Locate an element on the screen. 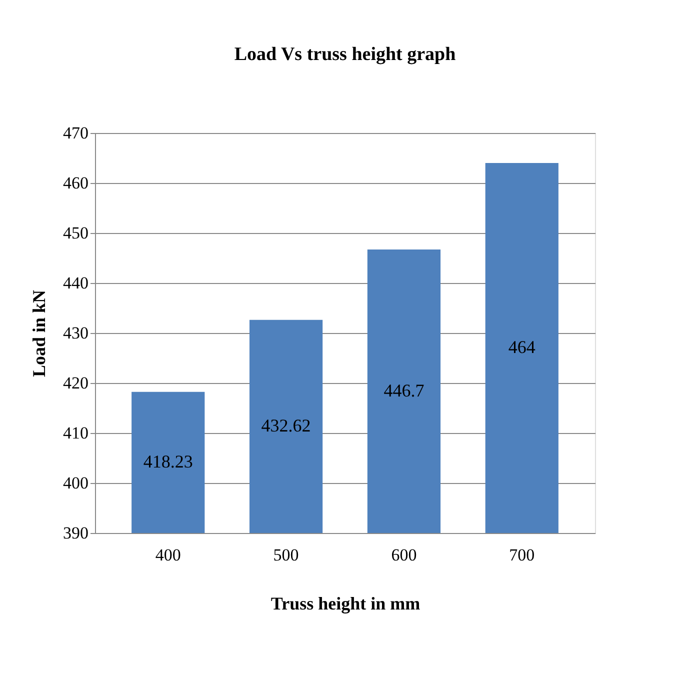 Image resolution: width=675 pixels, height=683 pixels. data-label: 464 is located at coordinates (522, 347).